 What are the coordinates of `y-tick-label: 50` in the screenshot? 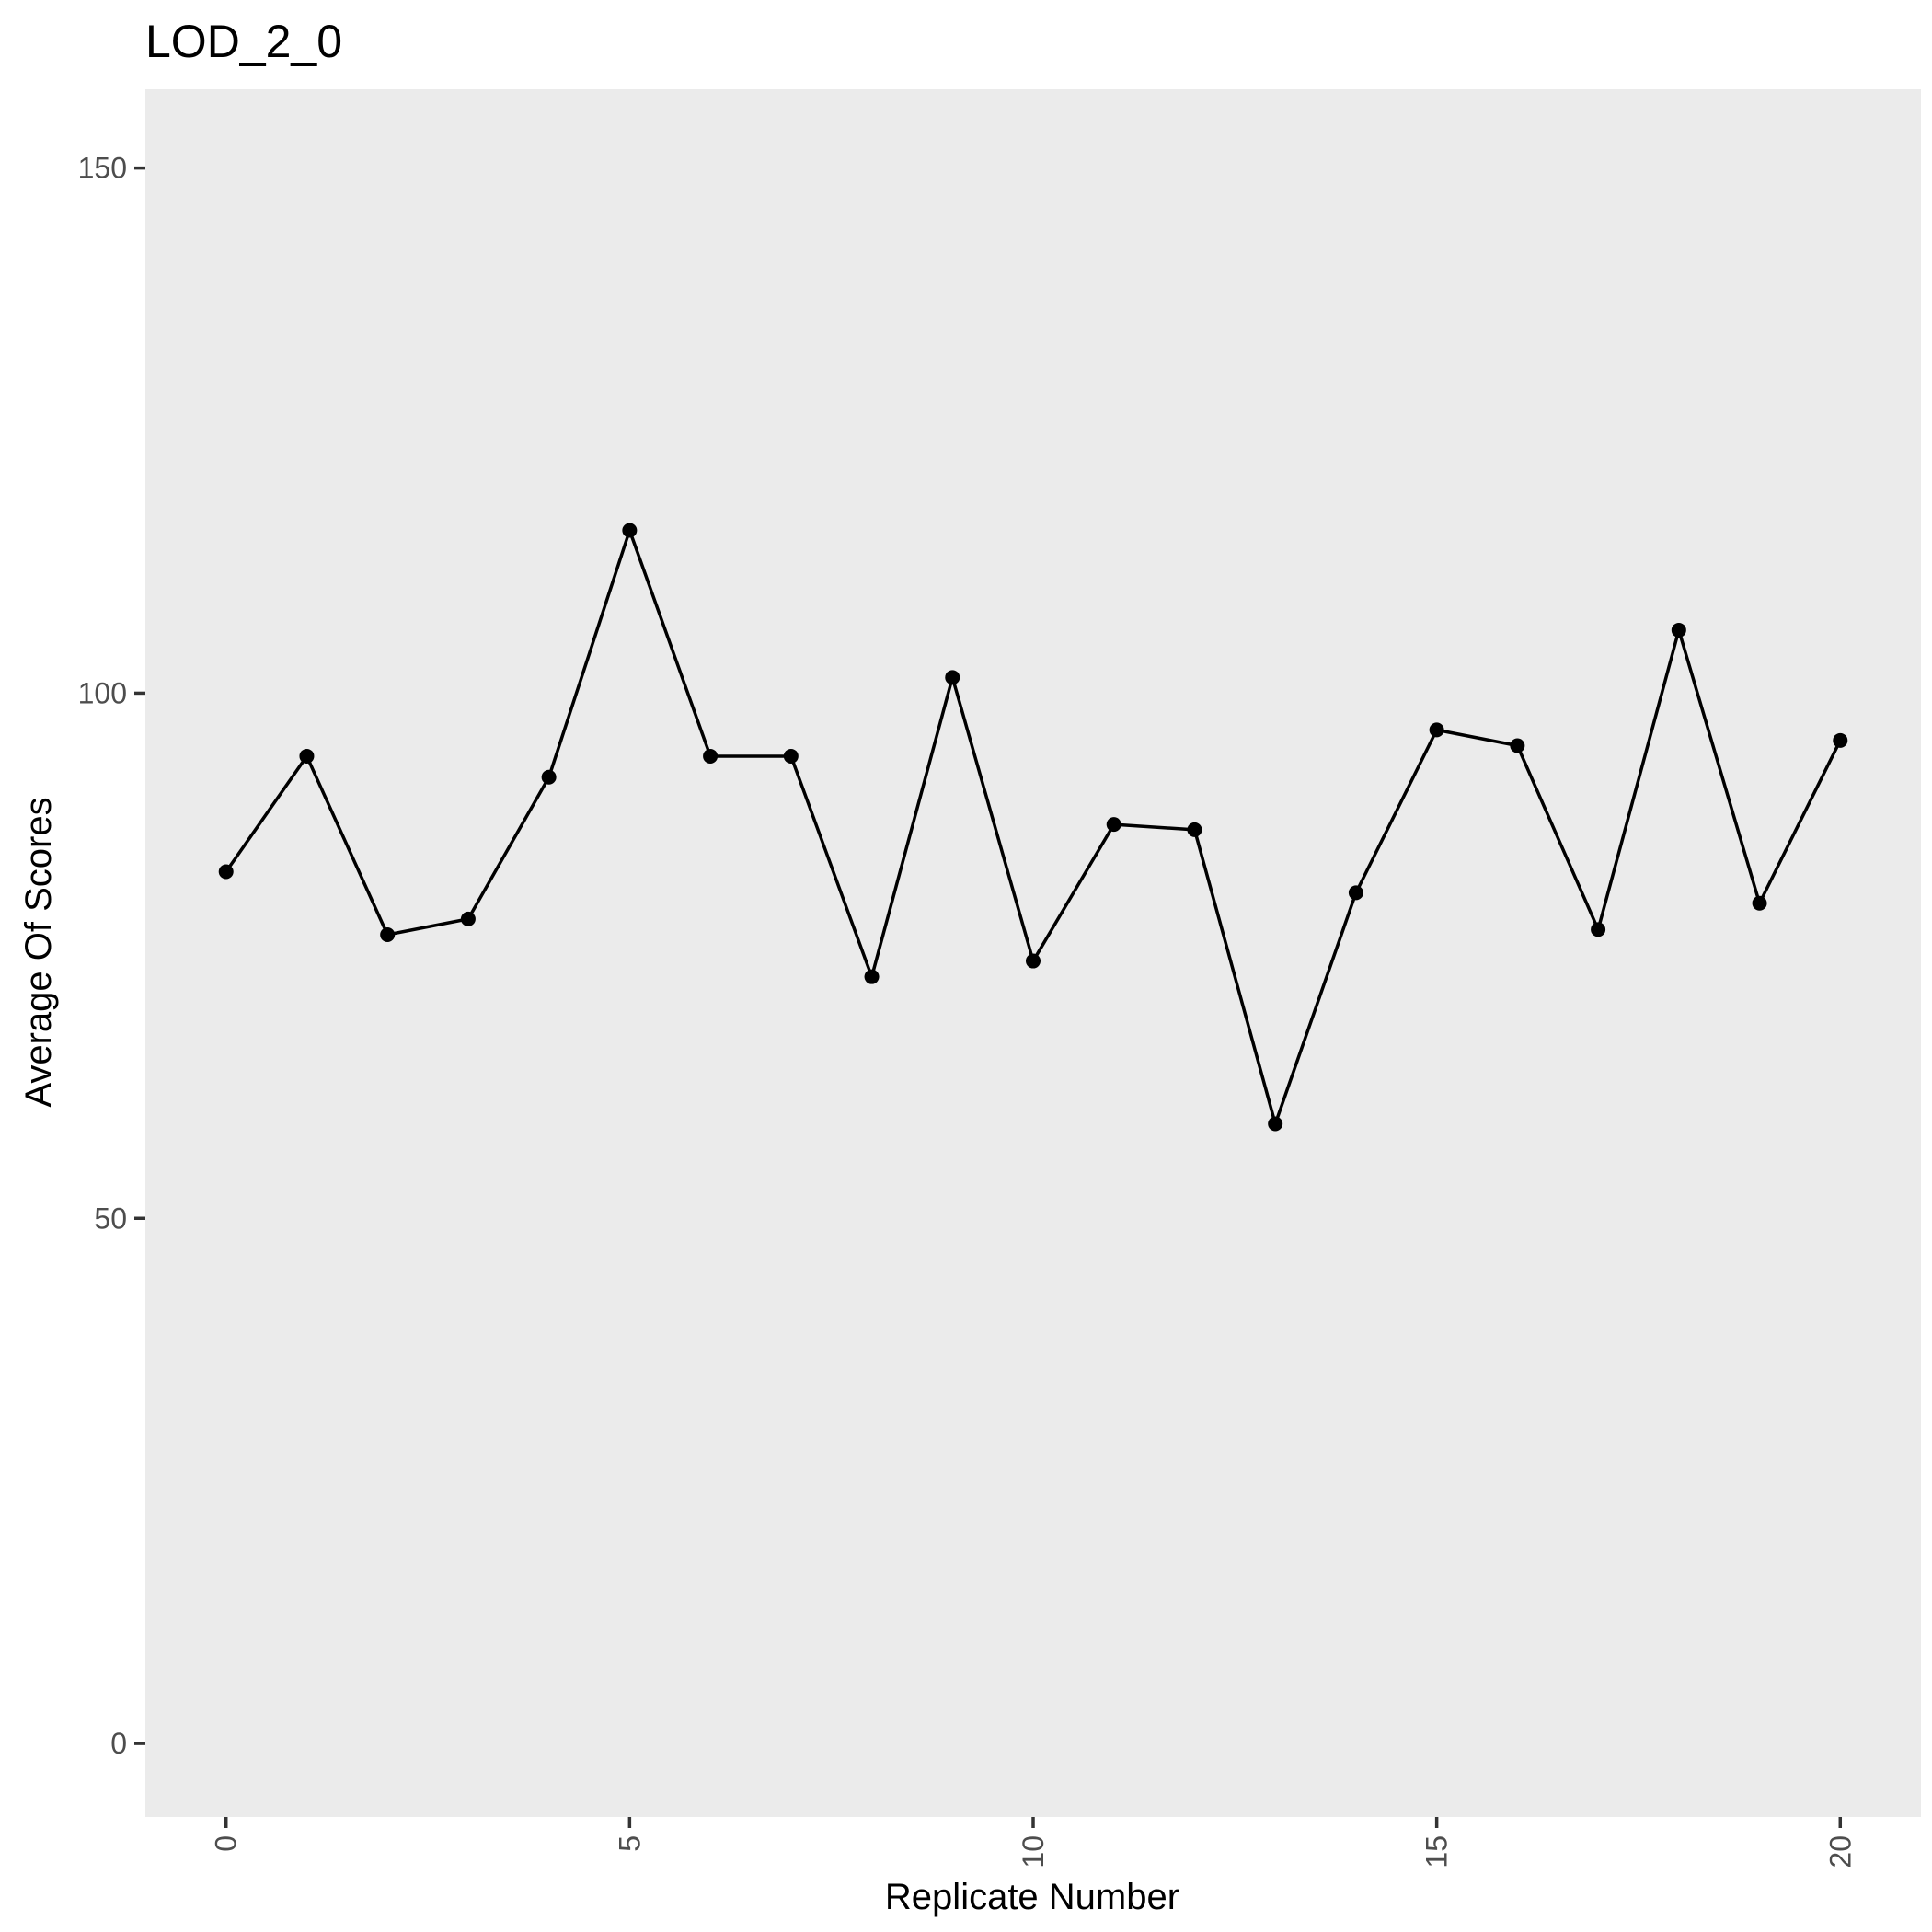 It's located at (110, 1218).